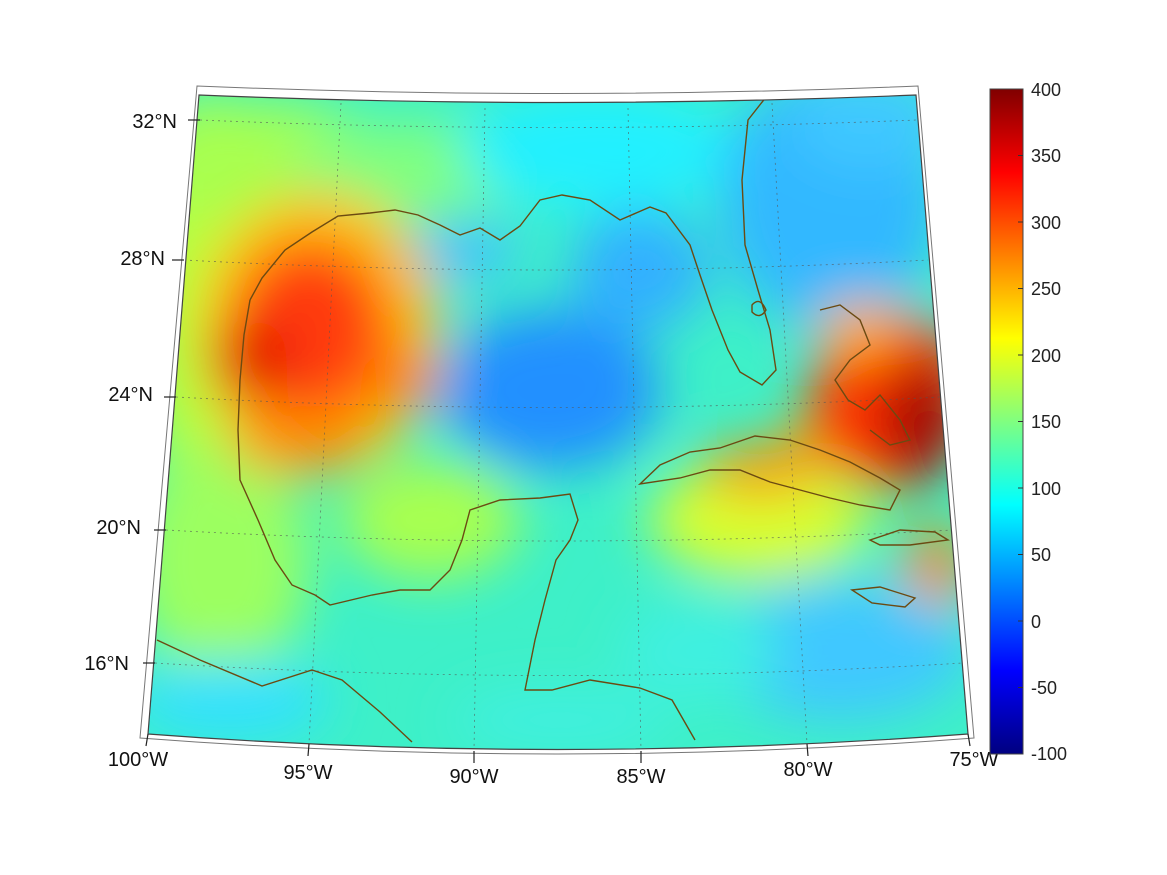  Describe the element at coordinates (640, 777) in the screenshot. I see `lon-label-85w: 85°W` at that location.